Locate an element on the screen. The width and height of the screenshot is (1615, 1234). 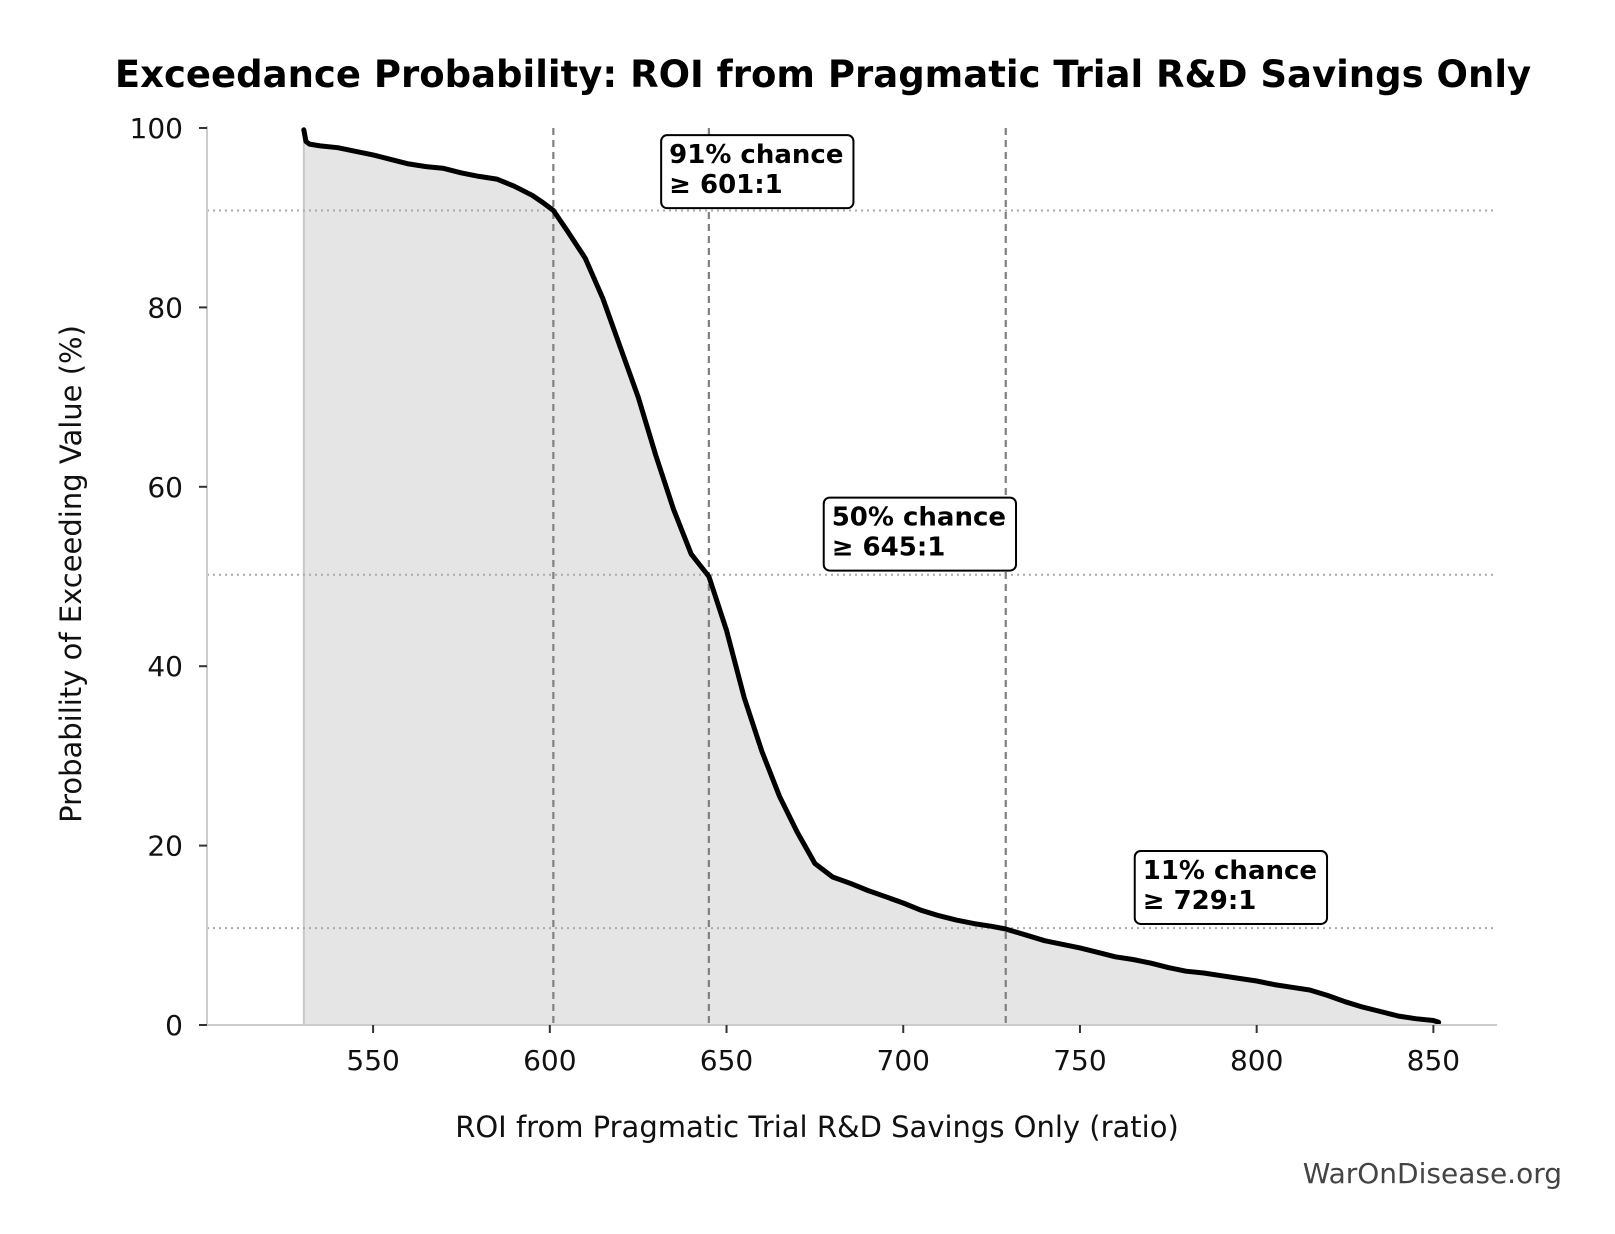
y-tick-label-40: 40 is located at coordinates (165, 666).